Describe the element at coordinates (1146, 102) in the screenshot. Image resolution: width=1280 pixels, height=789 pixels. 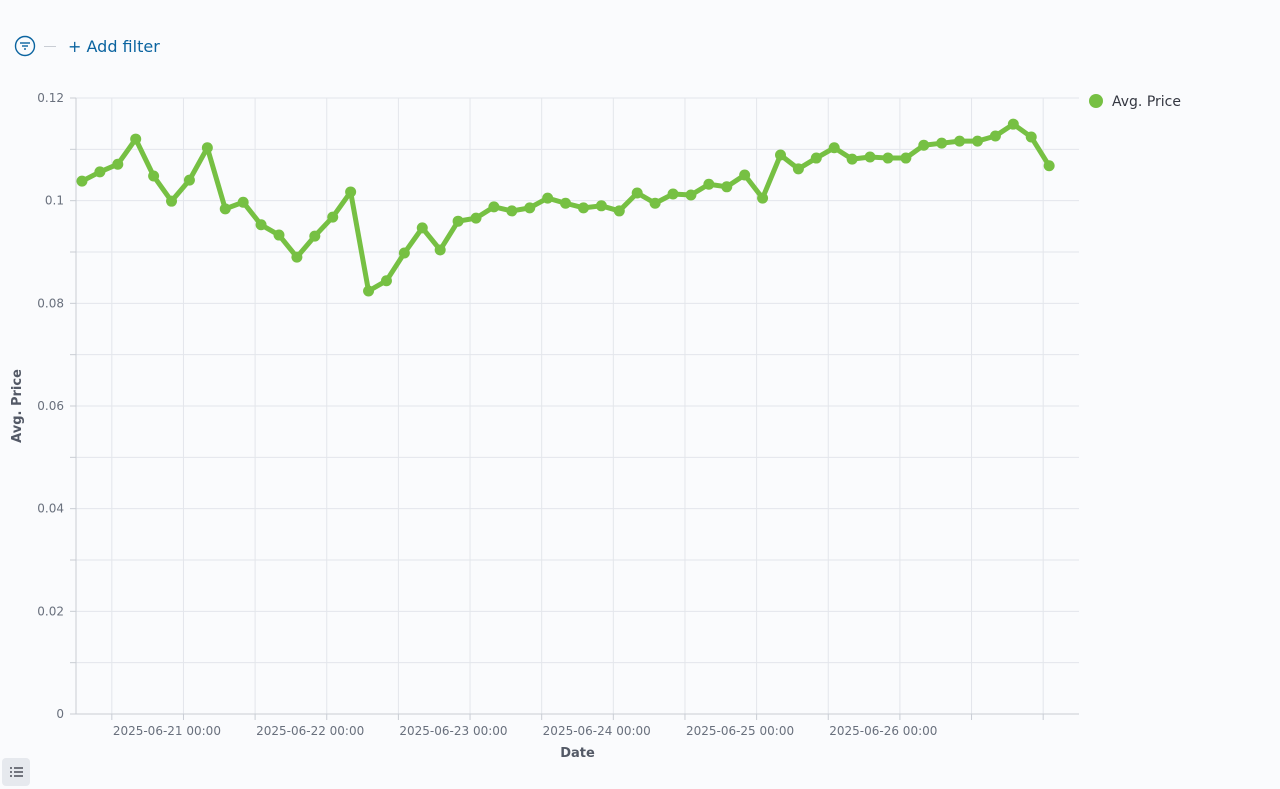
I see `legend-label: Avg. Price` at that location.